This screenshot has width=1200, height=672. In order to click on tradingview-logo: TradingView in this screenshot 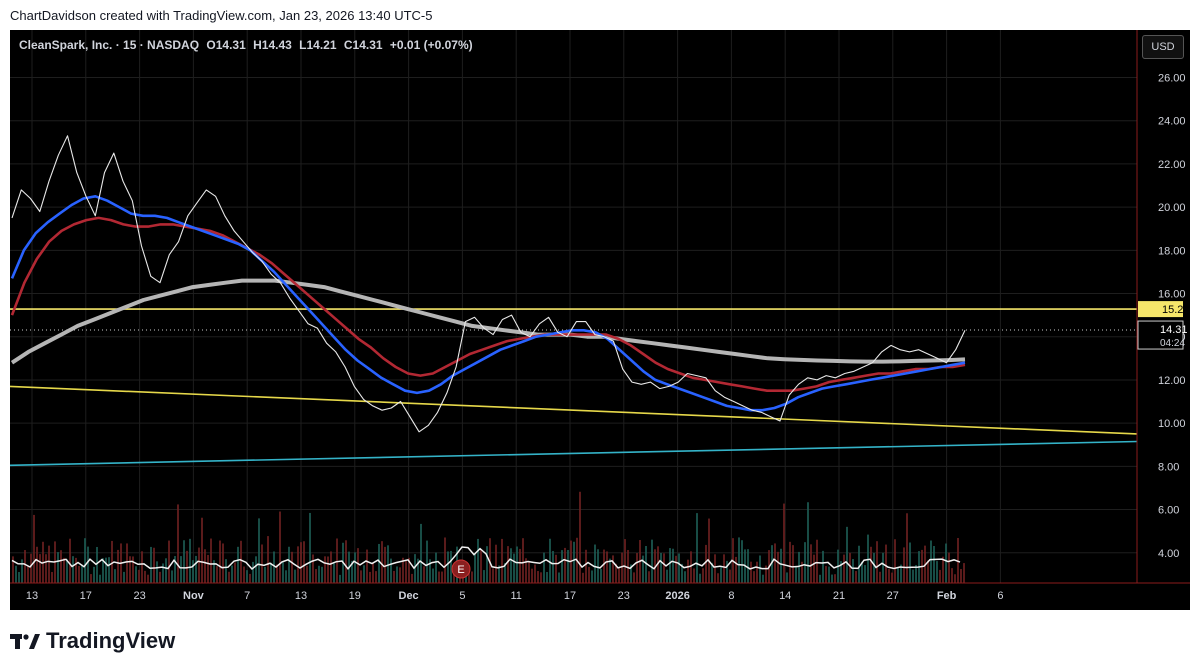, I will do `click(92, 641)`.